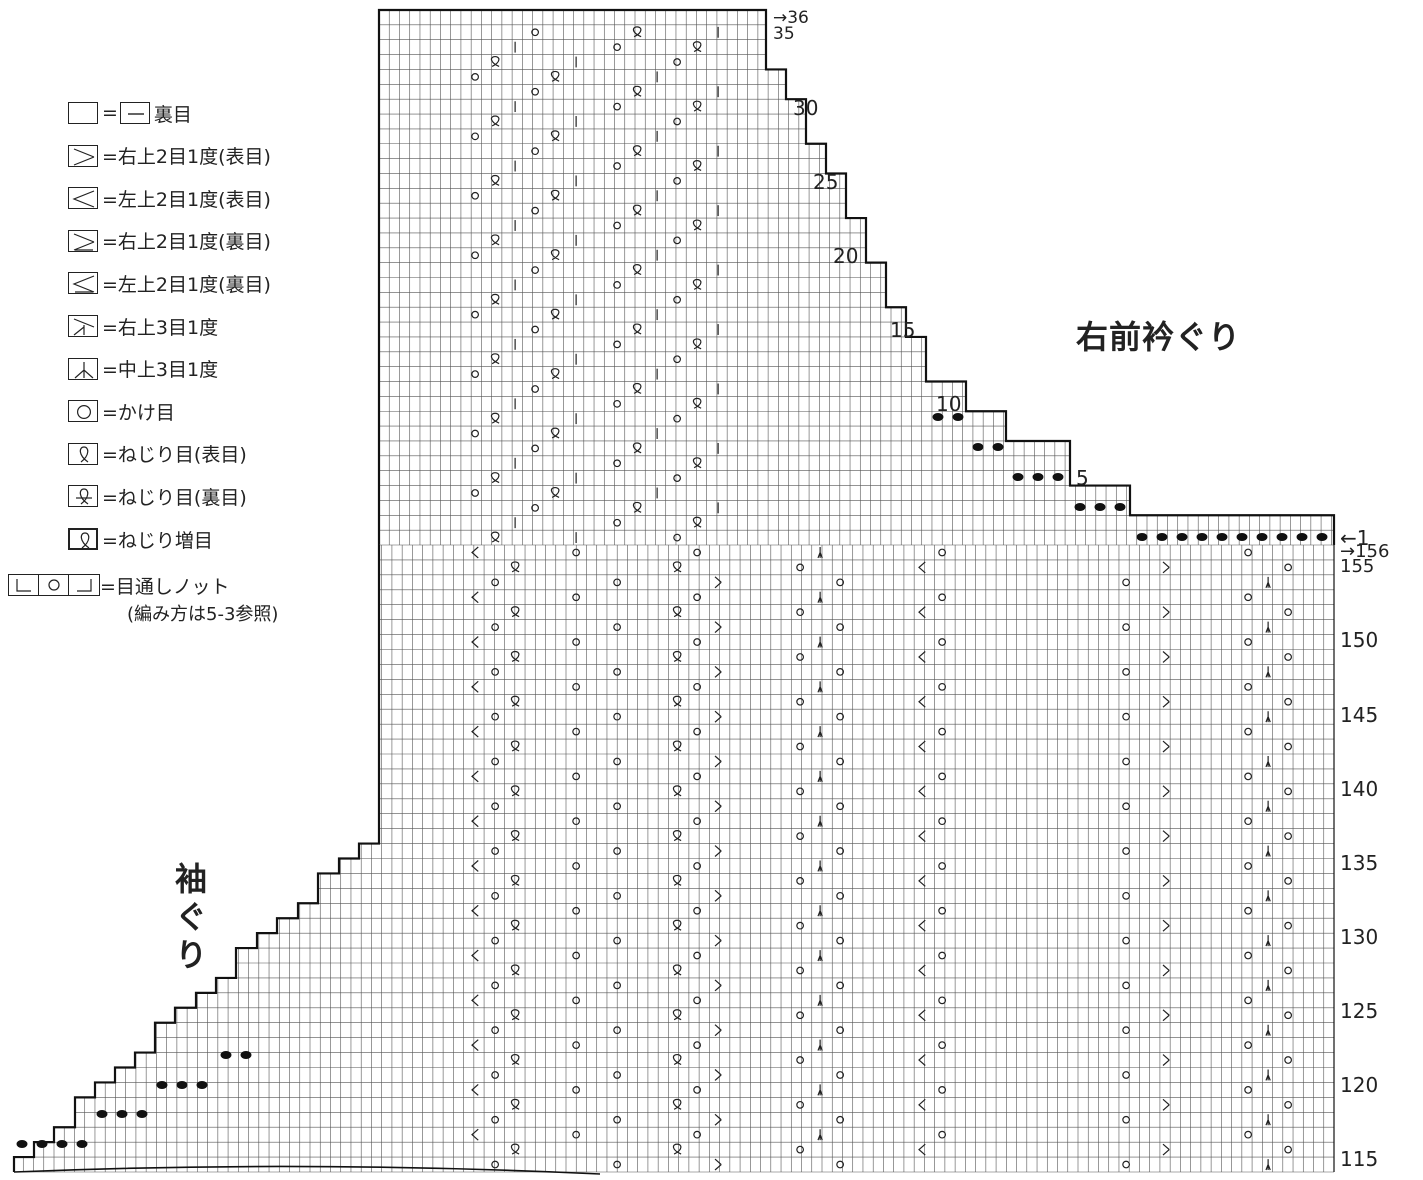  What do you see at coordinates (160, 370) in the screenshot?
I see `legend-text: =中上3目1度` at bounding box center [160, 370].